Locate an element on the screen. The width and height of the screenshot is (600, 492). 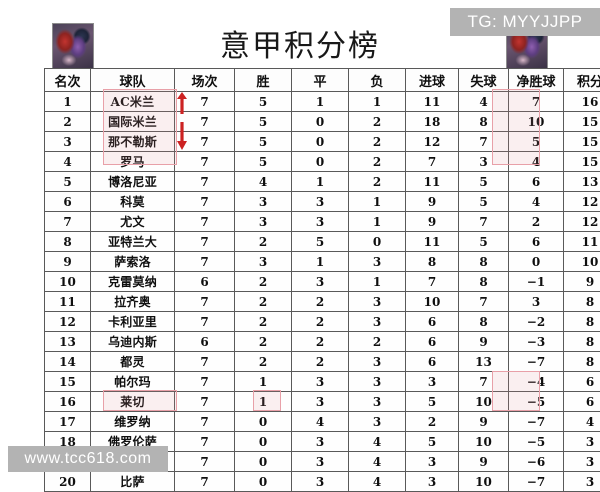
table-header-row: 名次 球队 场次 胜 平 负 进球 失球 净胜球 积分 is located at coordinates (322, 80).